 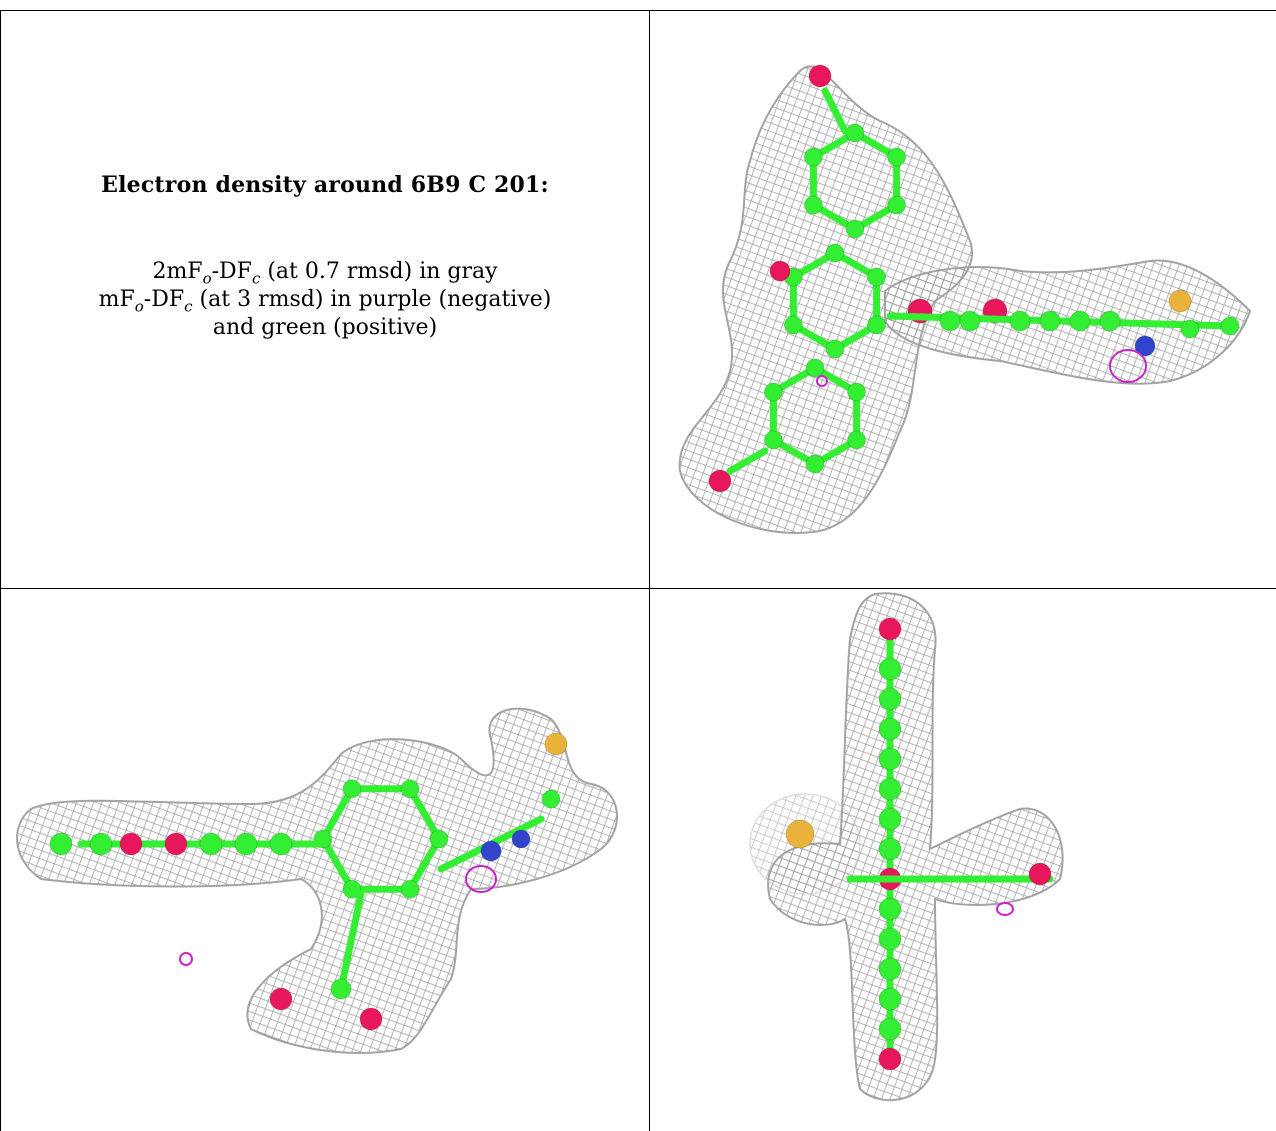 I want to click on mesh-ligand, so click(x=317, y=880).